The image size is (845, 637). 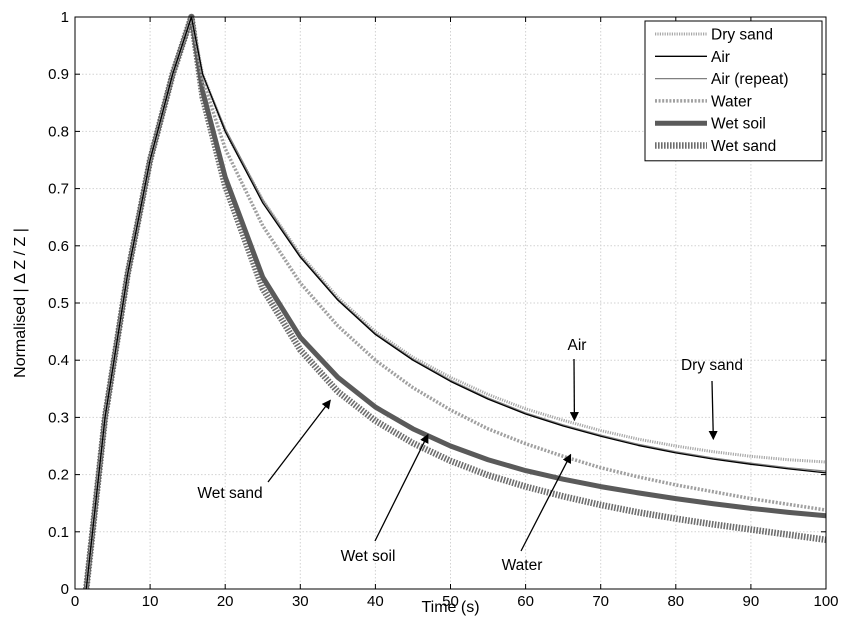 What do you see at coordinates (720, 57) in the screenshot?
I see `legend-label-air: Air` at bounding box center [720, 57].